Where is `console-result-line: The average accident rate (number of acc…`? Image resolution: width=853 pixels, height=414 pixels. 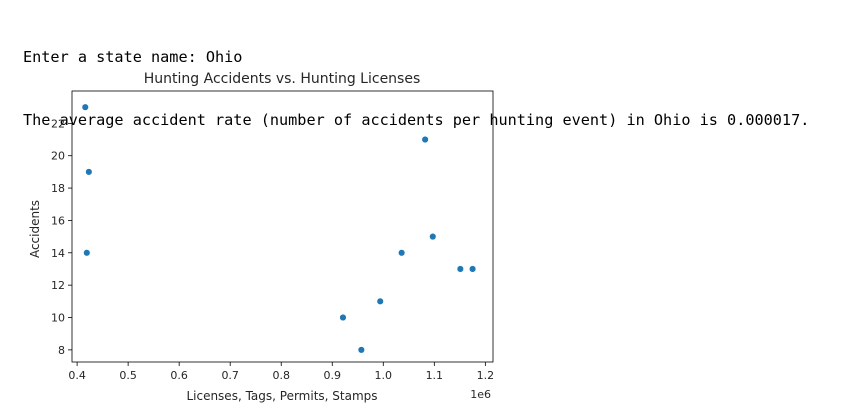 console-result-line: The average accident rate (number of acc… is located at coordinates (416, 120).